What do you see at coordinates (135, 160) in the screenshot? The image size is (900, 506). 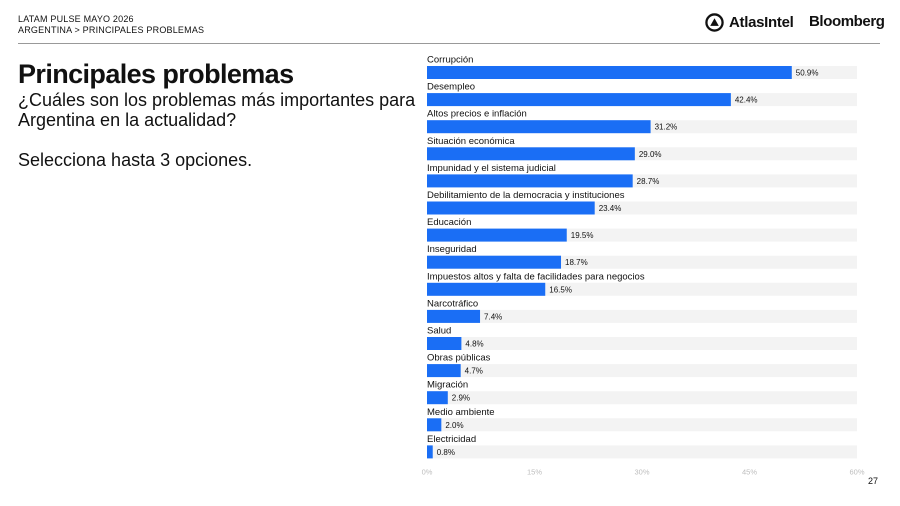 I see `survey-instruction: Selecciona hasta 3 opciones.` at bounding box center [135, 160].